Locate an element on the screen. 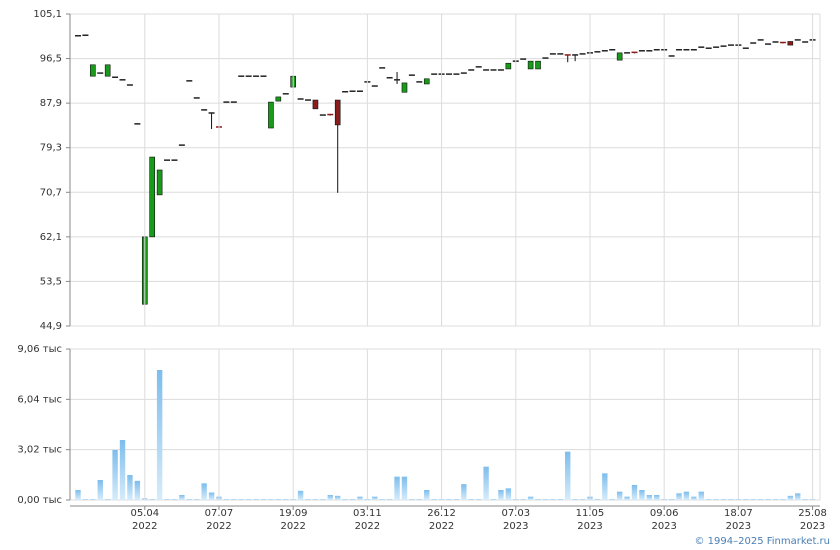 The image size is (840, 550). y-tick-label: 6,04 тыс is located at coordinates (39, 399).